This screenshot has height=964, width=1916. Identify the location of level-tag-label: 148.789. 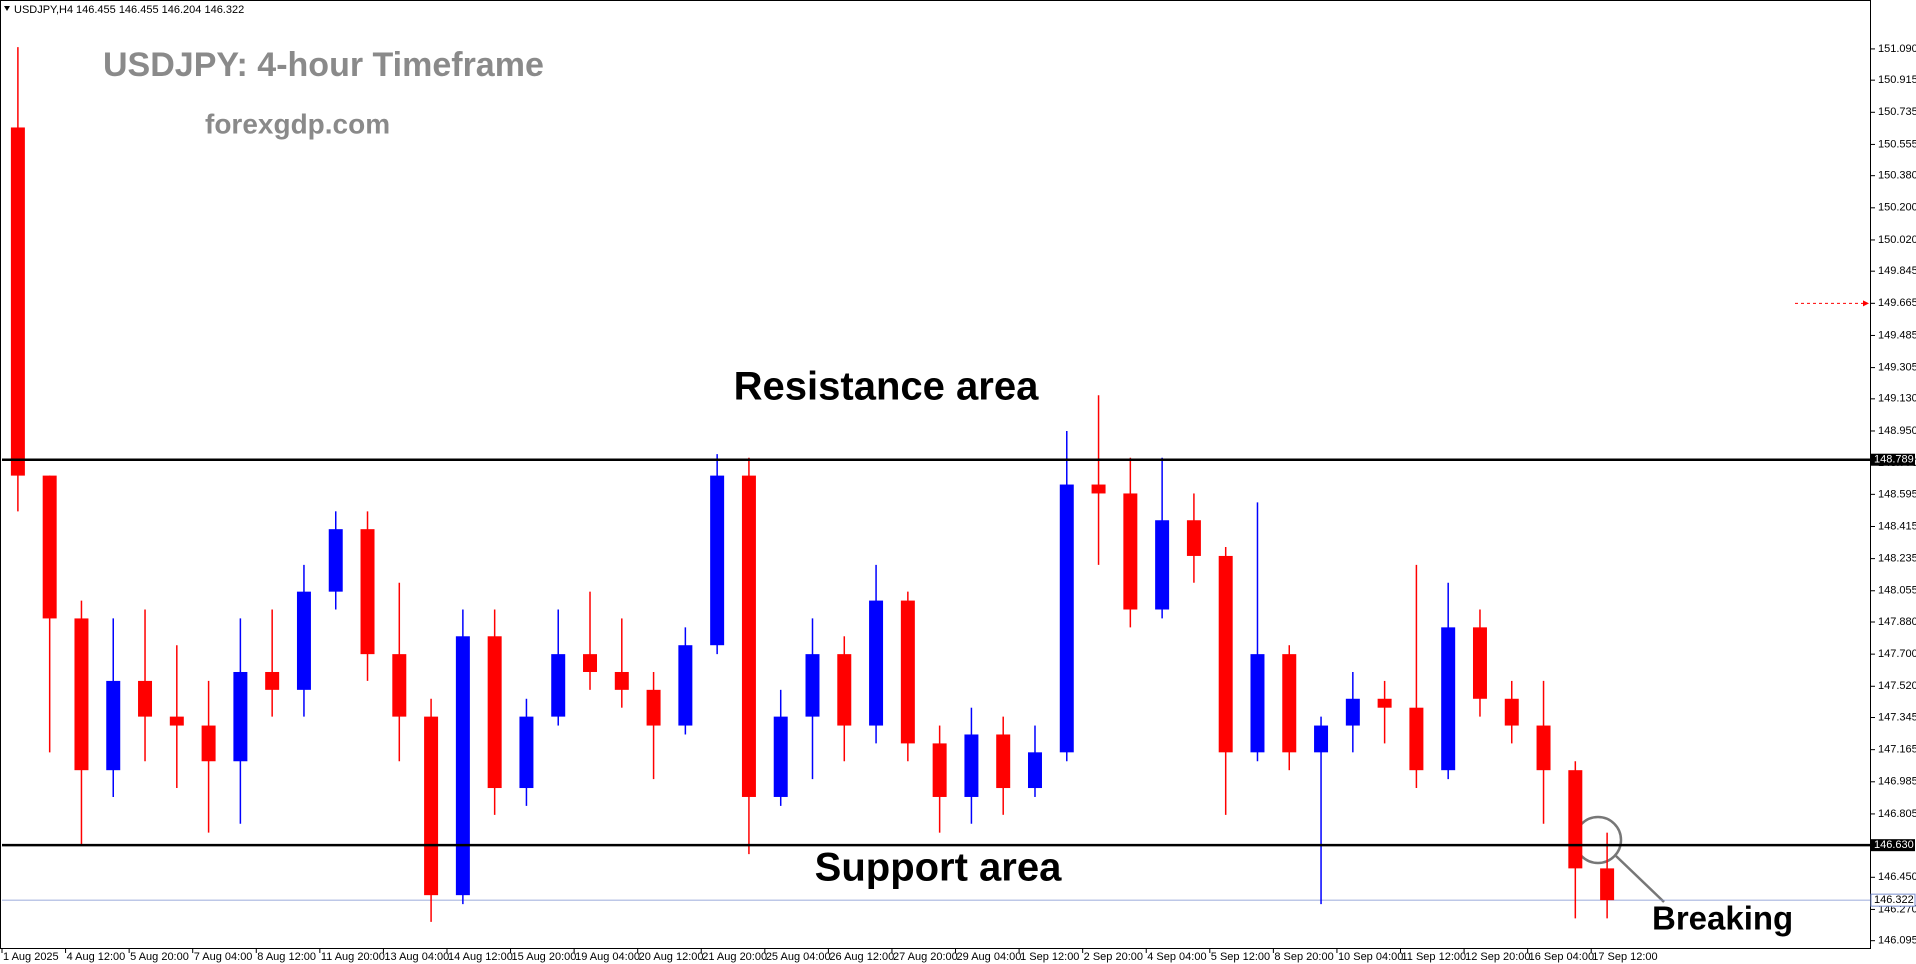
(1894, 460).